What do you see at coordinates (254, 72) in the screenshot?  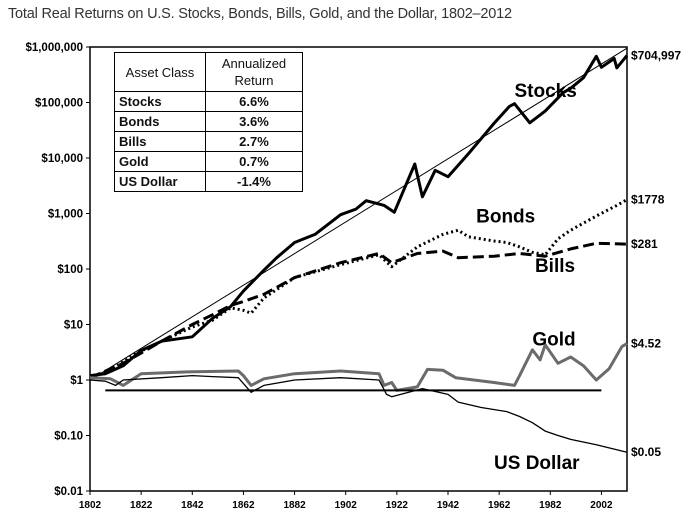 I see `header-annualized-return: Annualized Return` at bounding box center [254, 72].